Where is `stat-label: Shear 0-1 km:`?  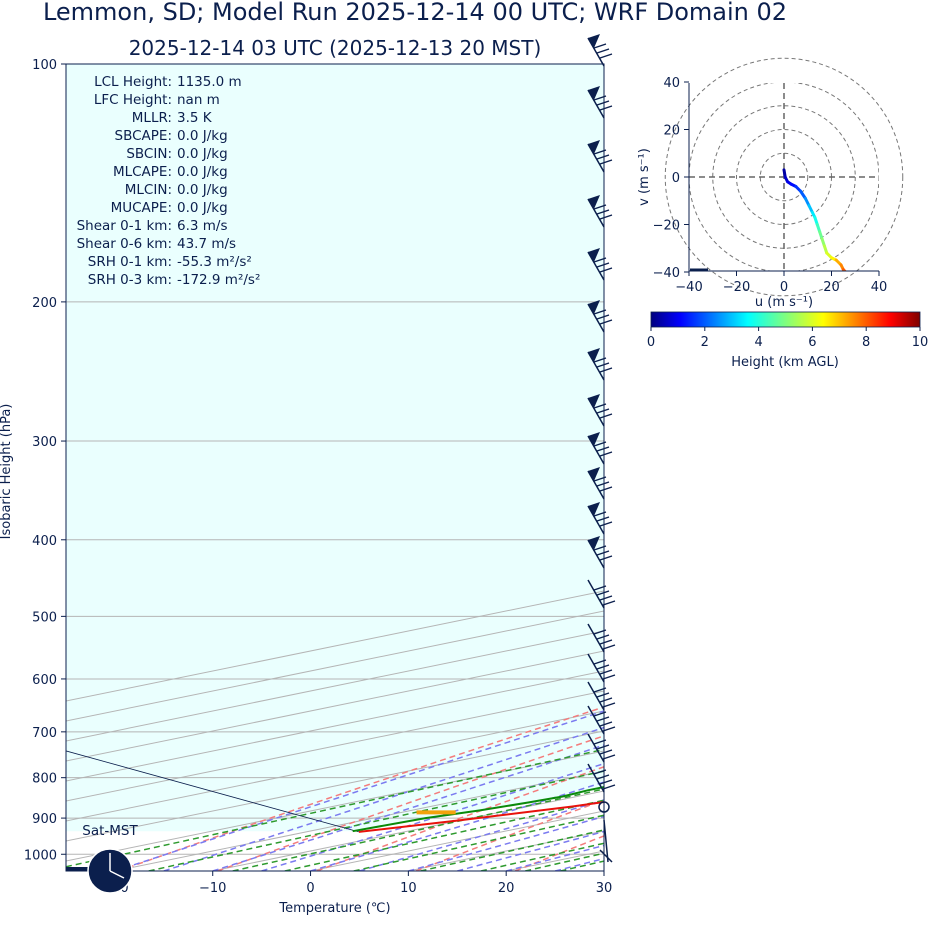
stat-label: Shear 0-1 km: is located at coordinates (124, 226).